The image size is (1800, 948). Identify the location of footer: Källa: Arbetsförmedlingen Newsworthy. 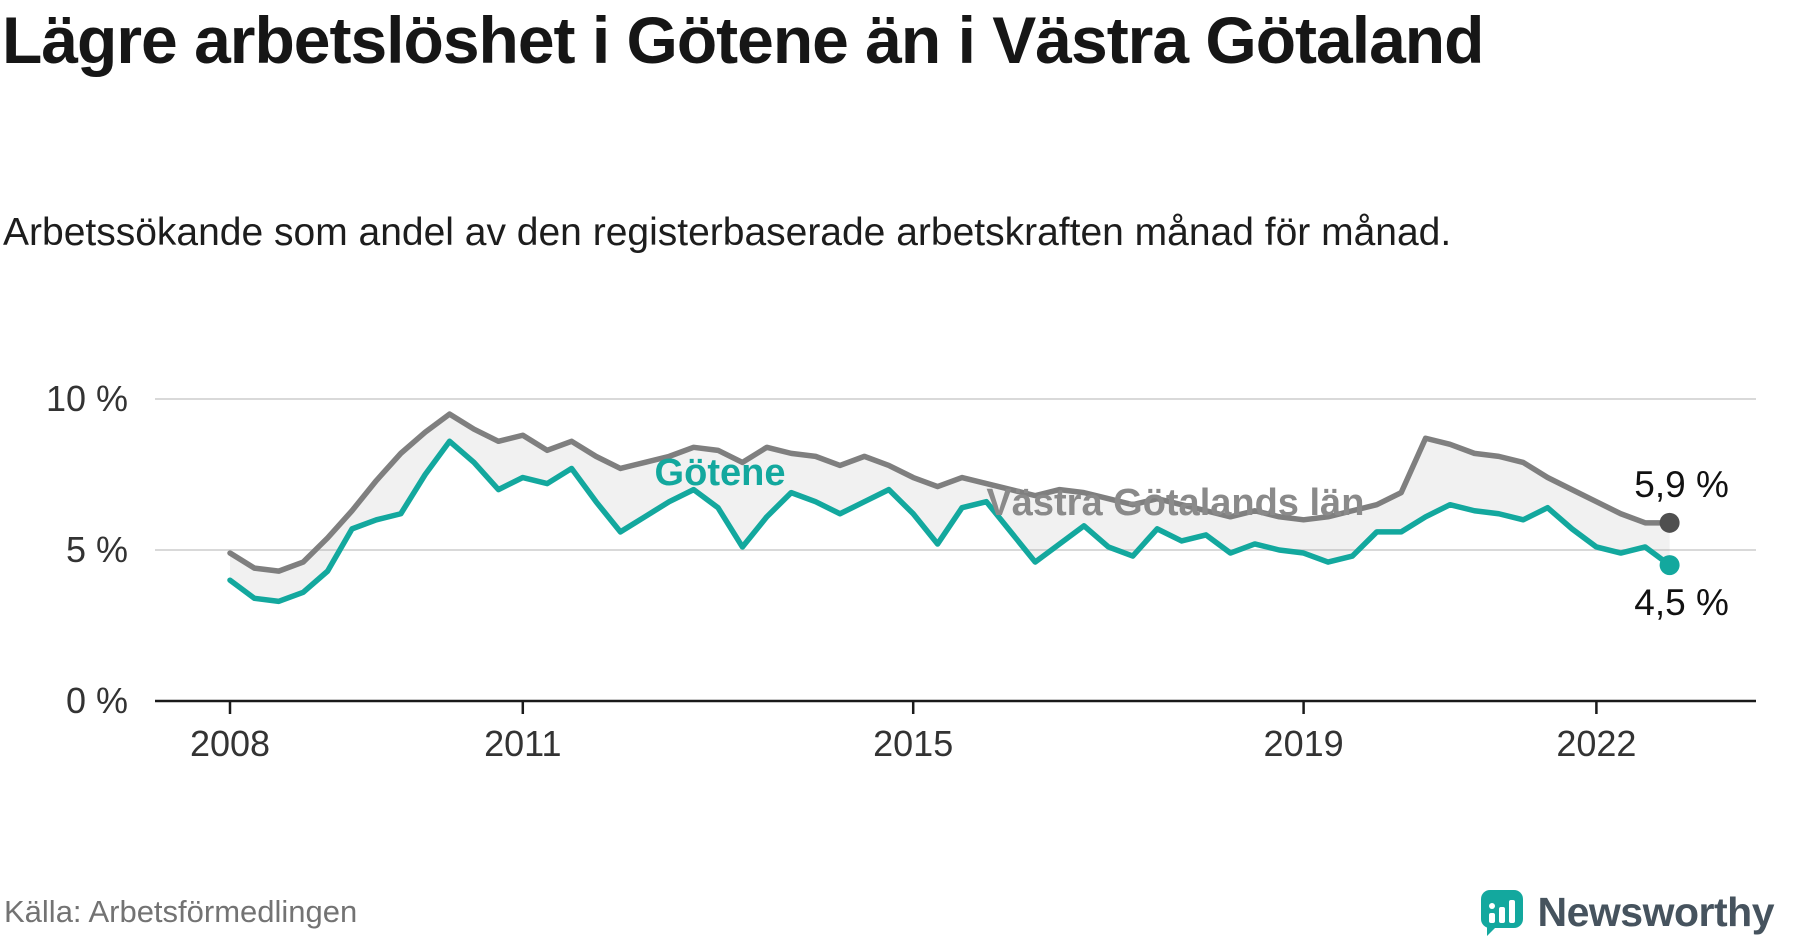
(889, 912).